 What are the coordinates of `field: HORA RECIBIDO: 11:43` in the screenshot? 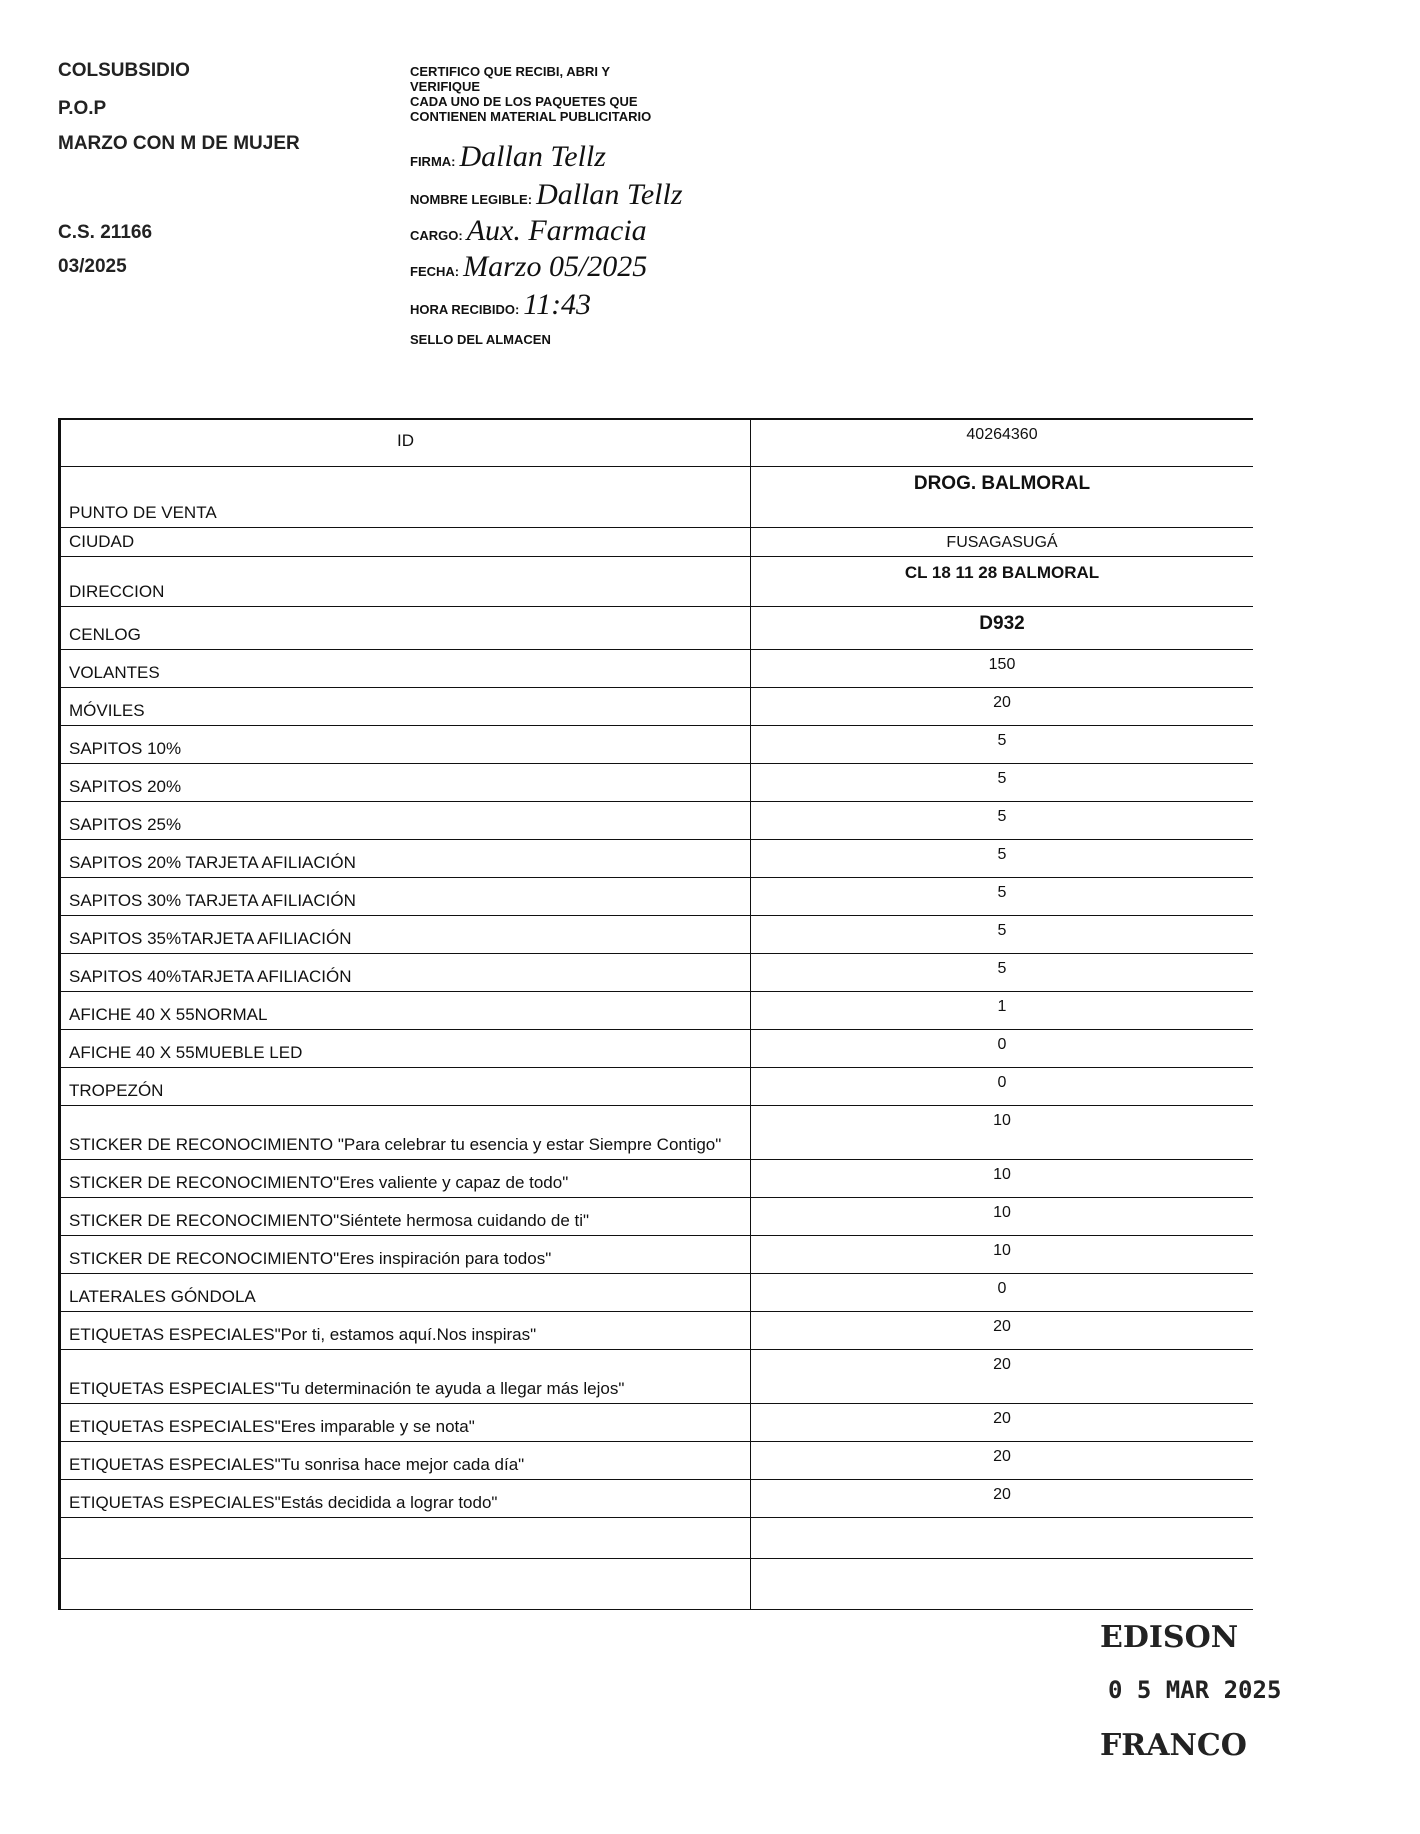 It's located at (500, 305).